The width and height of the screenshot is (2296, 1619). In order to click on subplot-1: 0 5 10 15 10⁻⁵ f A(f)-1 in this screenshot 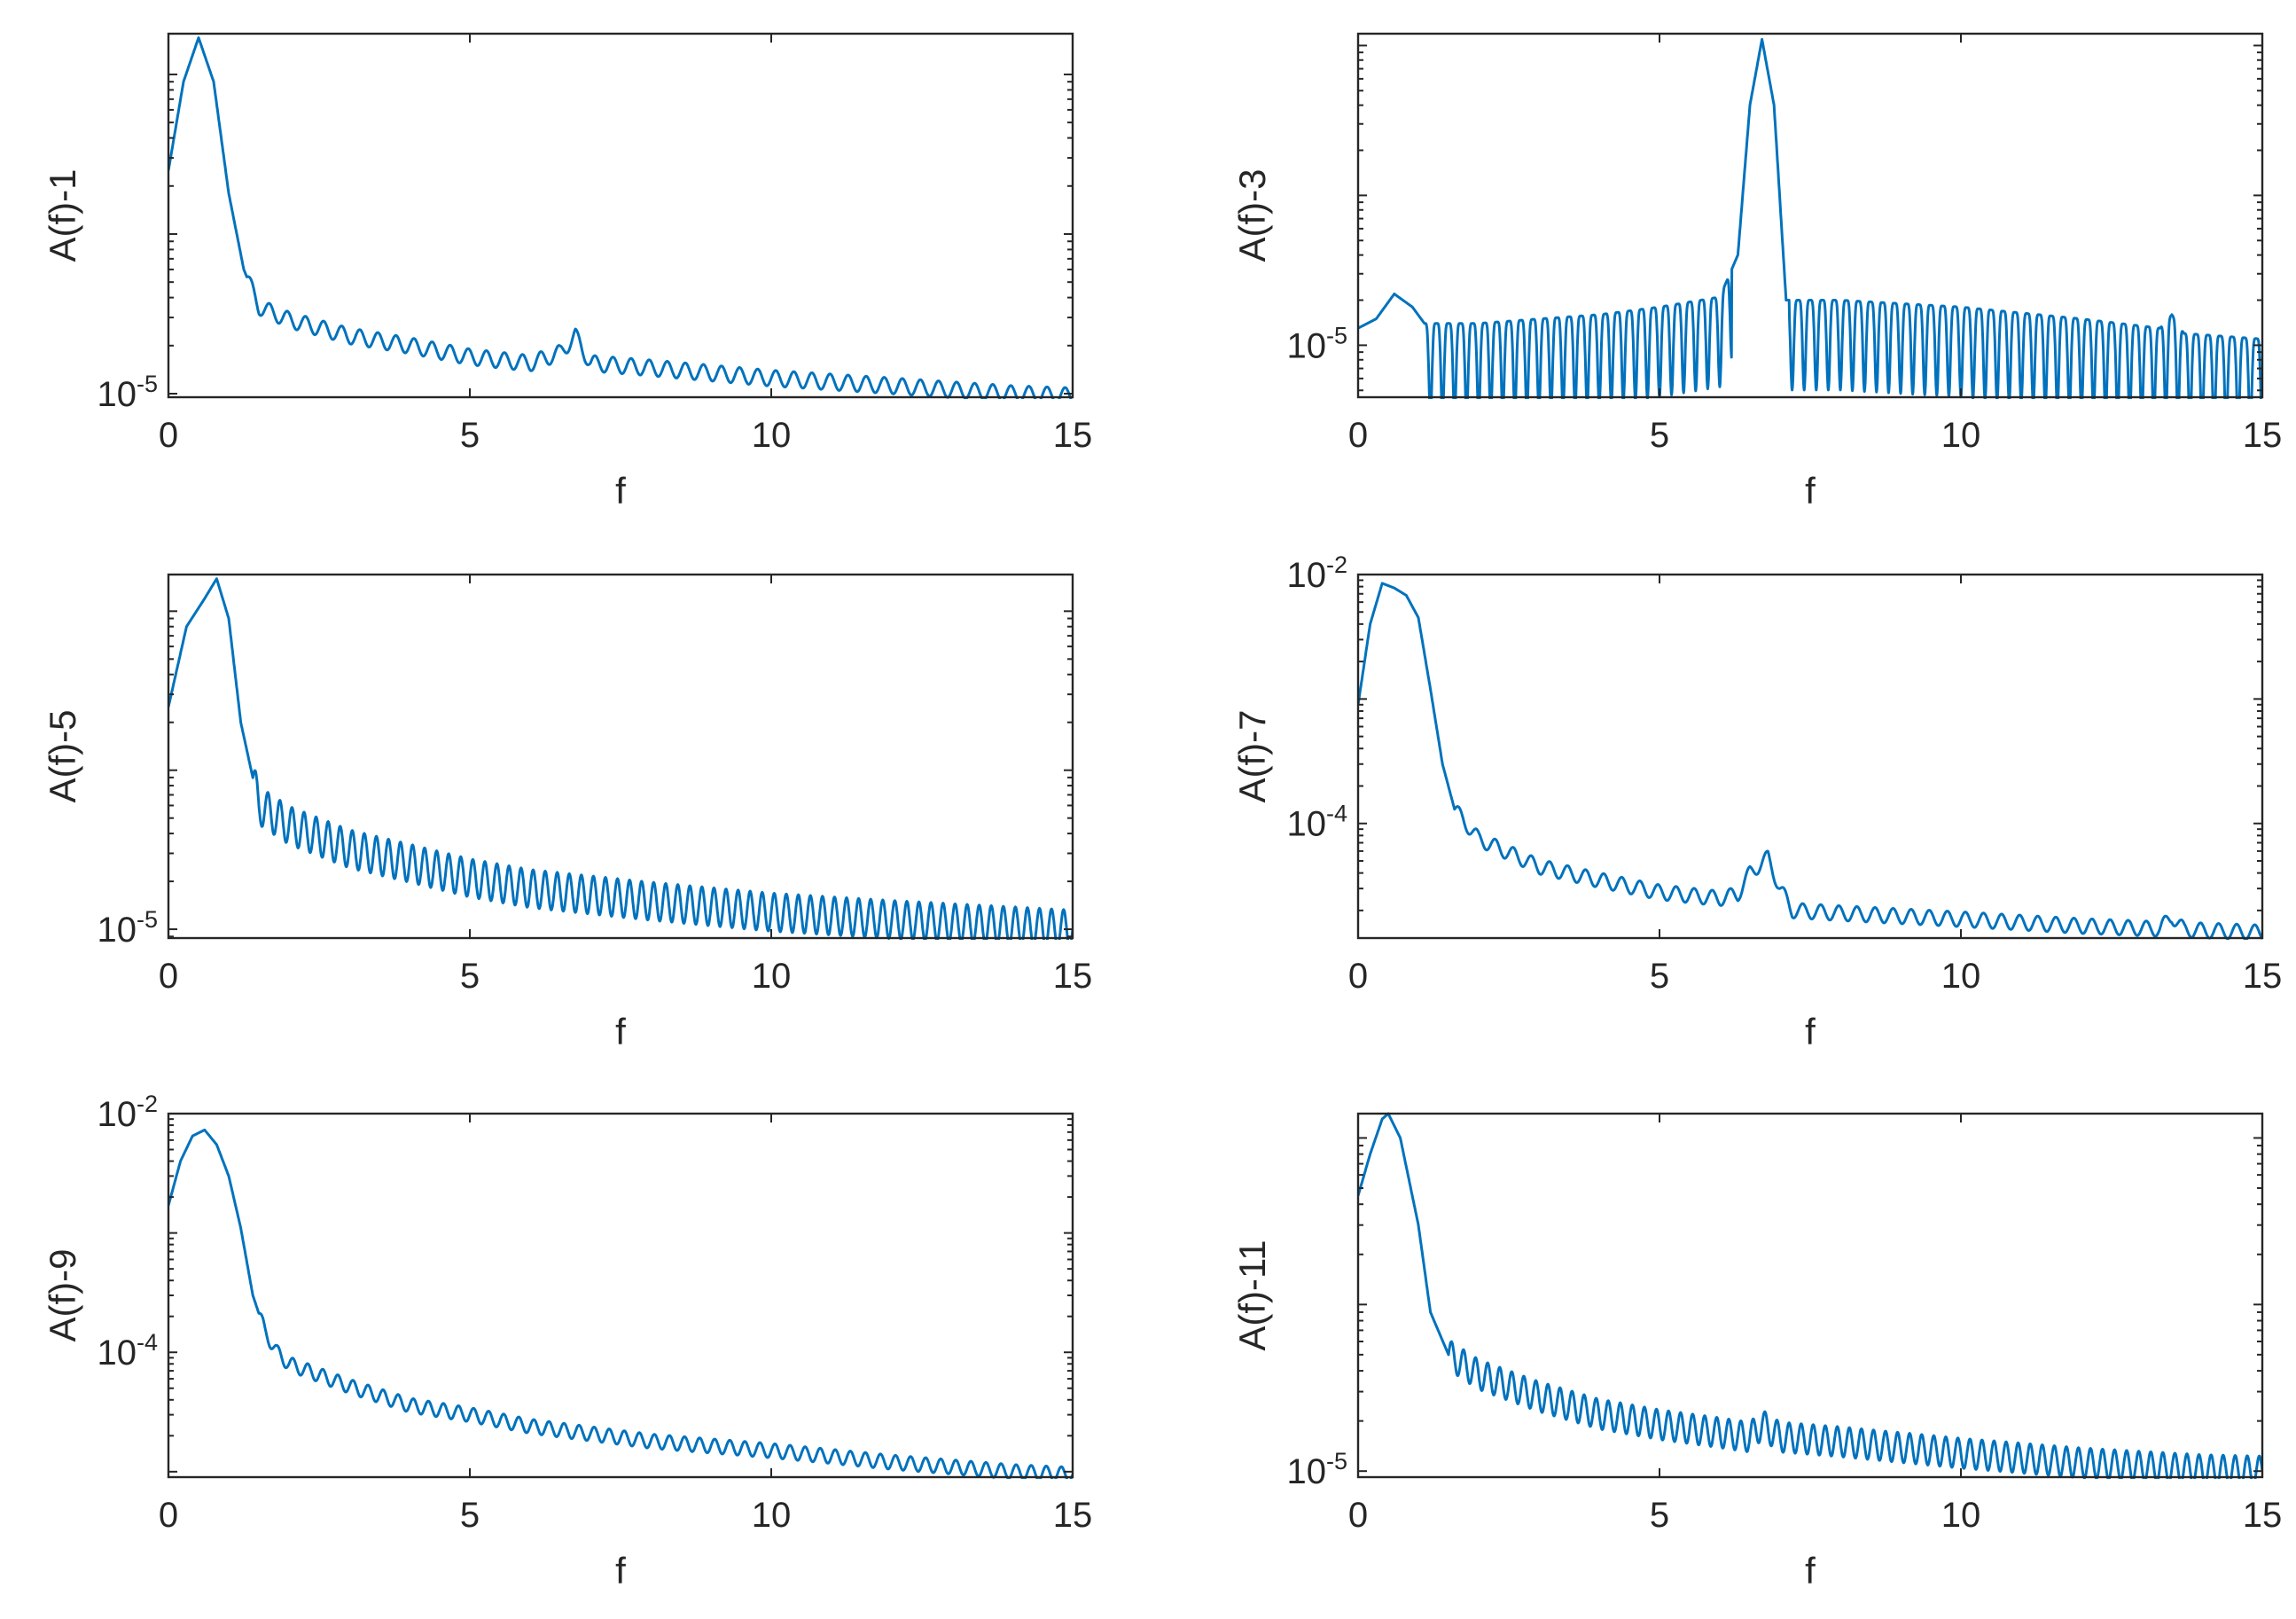, I will do `click(567, 272)`.